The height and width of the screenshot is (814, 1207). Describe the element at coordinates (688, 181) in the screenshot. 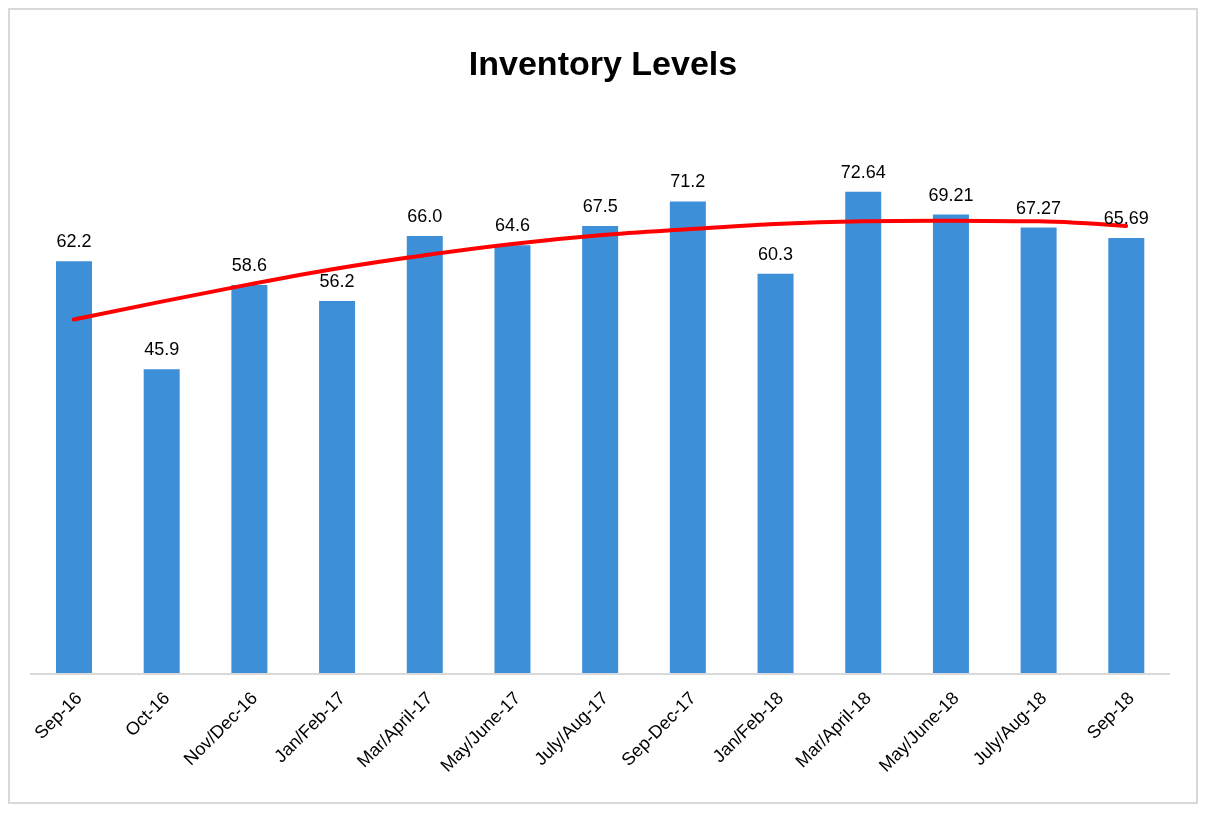

I see `data-label: 71.2` at that location.